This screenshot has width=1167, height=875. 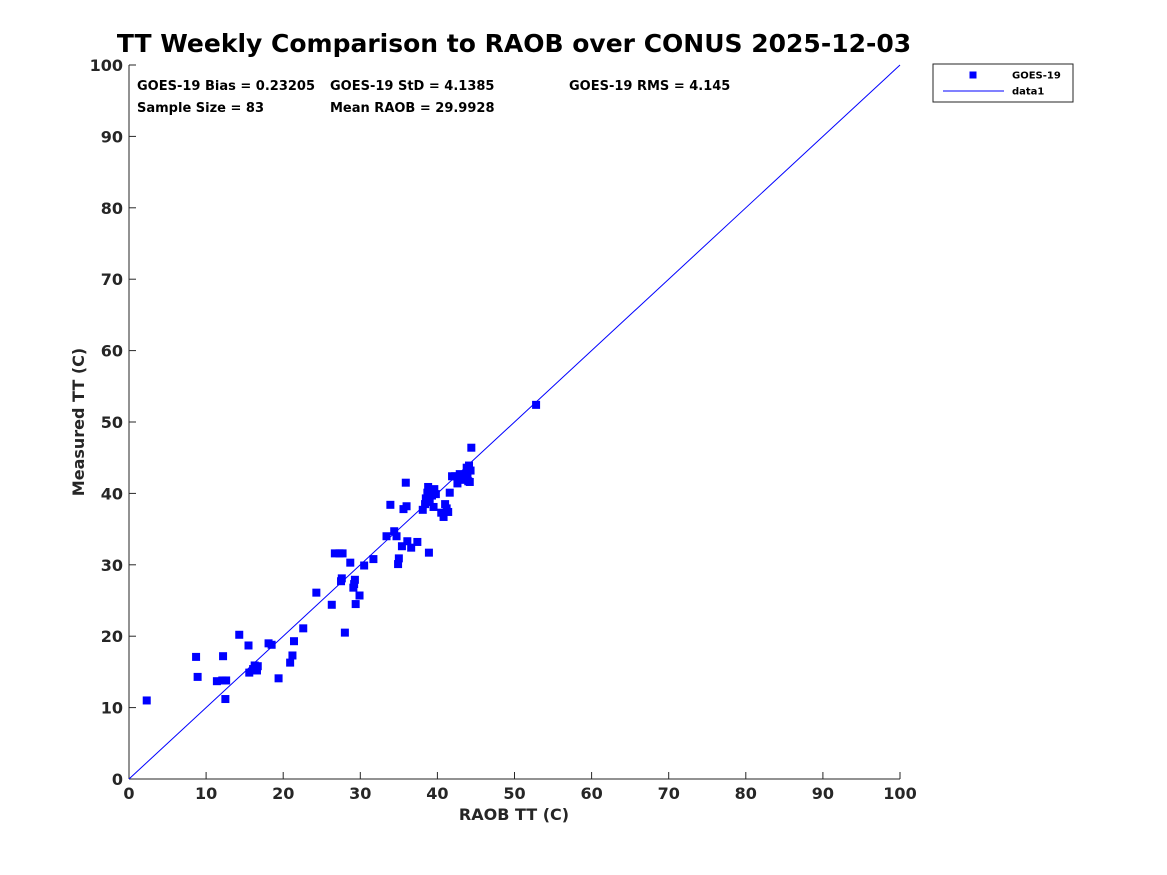 What do you see at coordinates (1028, 92) in the screenshot?
I see `legend-label-data1: data1` at bounding box center [1028, 92].